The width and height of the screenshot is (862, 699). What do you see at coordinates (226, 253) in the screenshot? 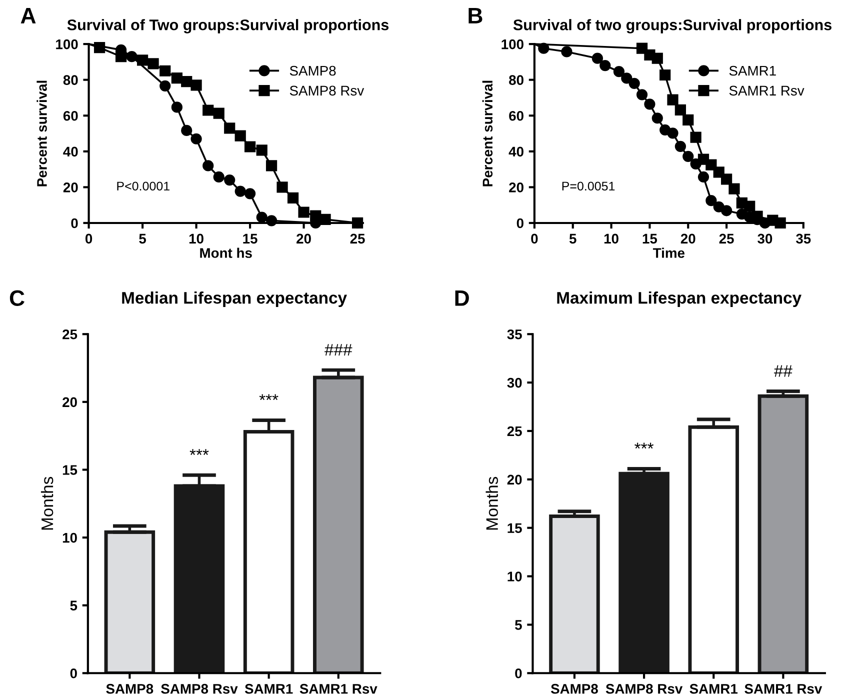
I see `x-axis-title: Mont hs` at bounding box center [226, 253].